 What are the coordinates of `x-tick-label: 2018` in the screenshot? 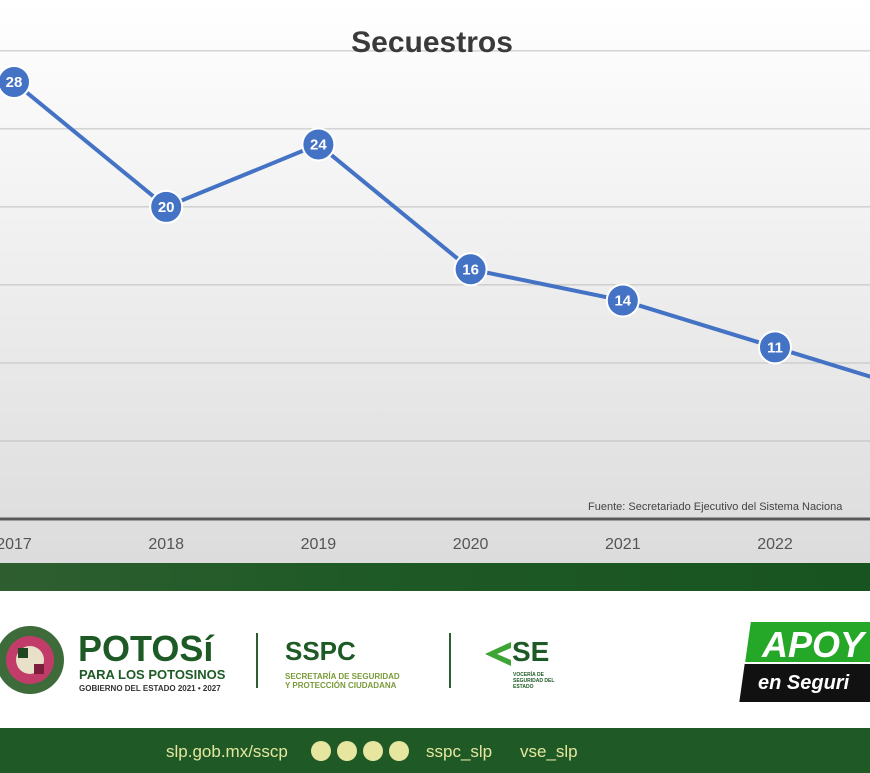 It's located at (166, 544).